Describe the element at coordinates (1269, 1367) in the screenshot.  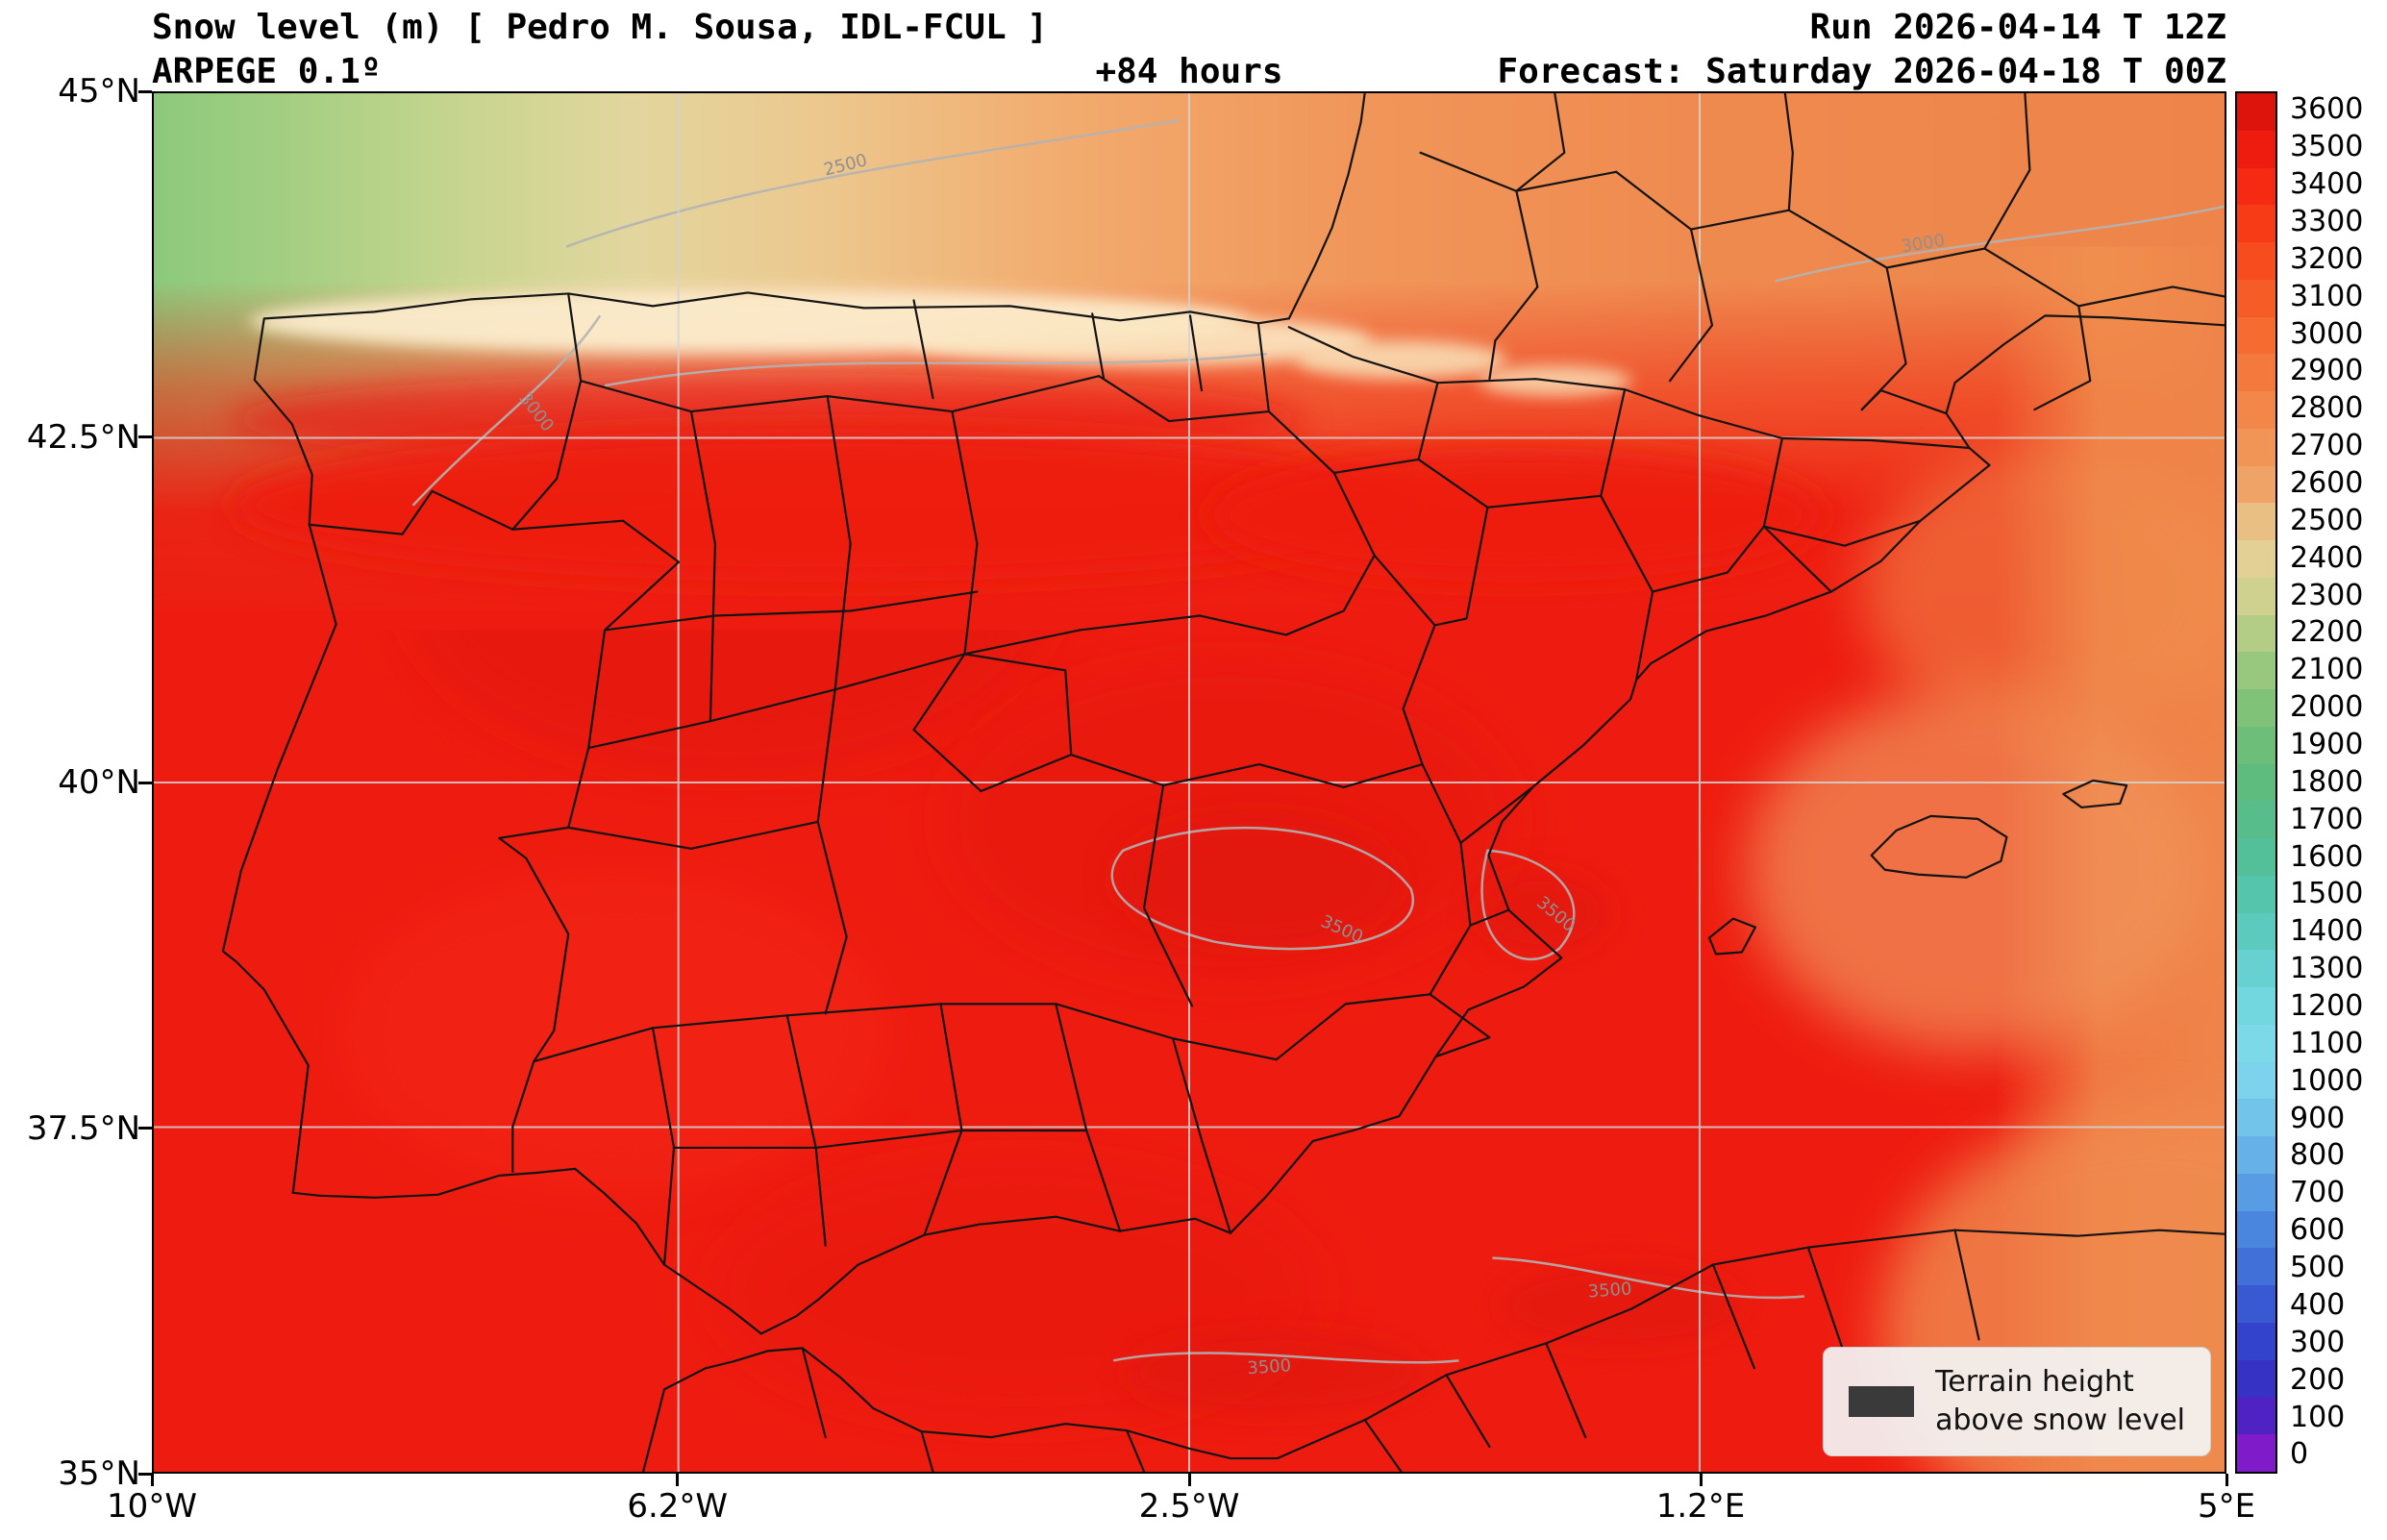
I see `contour-label: 3500` at that location.